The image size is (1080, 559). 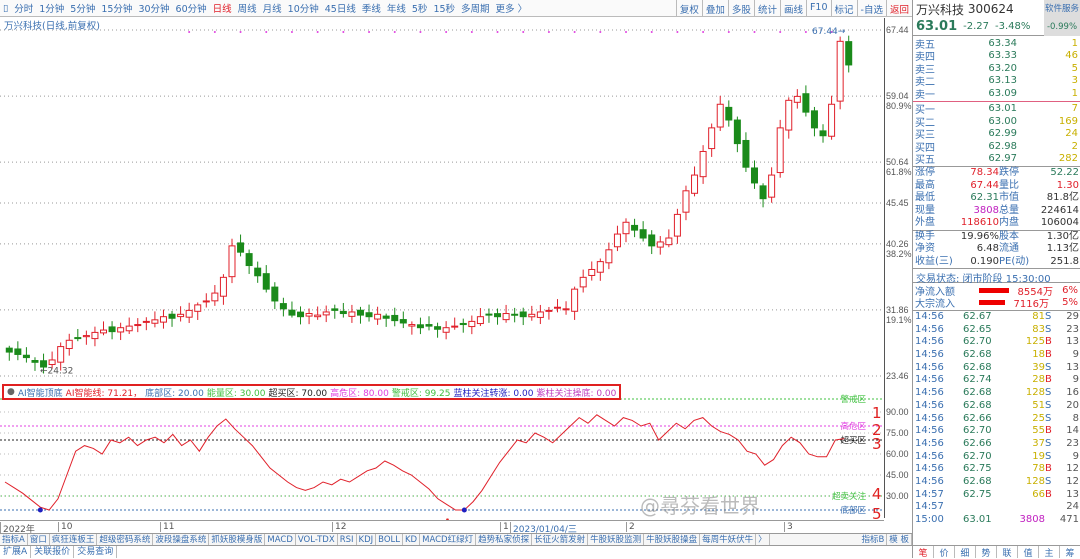 I want to click on level-price: 62.97, so click(x=1002, y=159).